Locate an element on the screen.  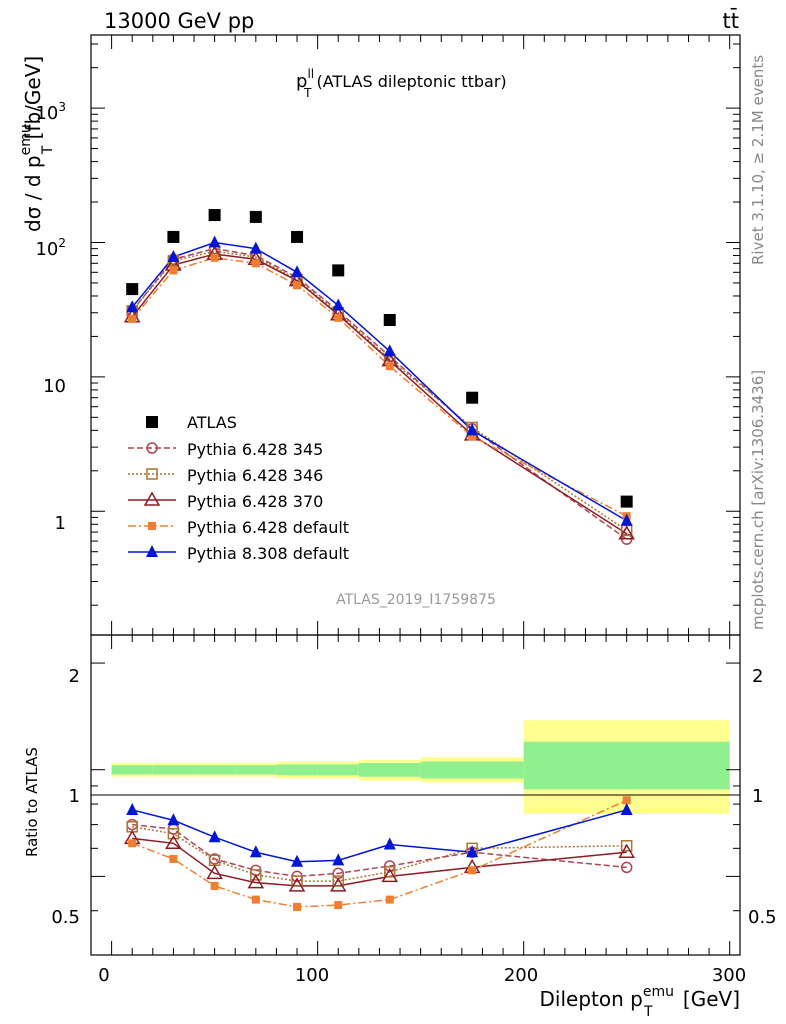
legend-keys is located at coordinates (152, 486).